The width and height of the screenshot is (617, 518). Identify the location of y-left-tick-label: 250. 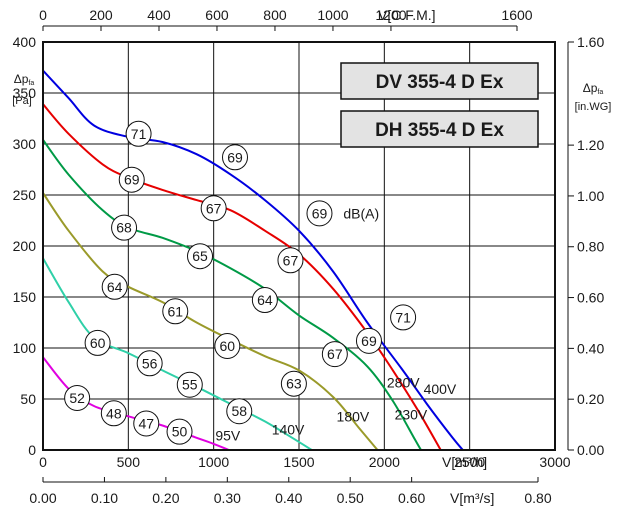
(25, 195).